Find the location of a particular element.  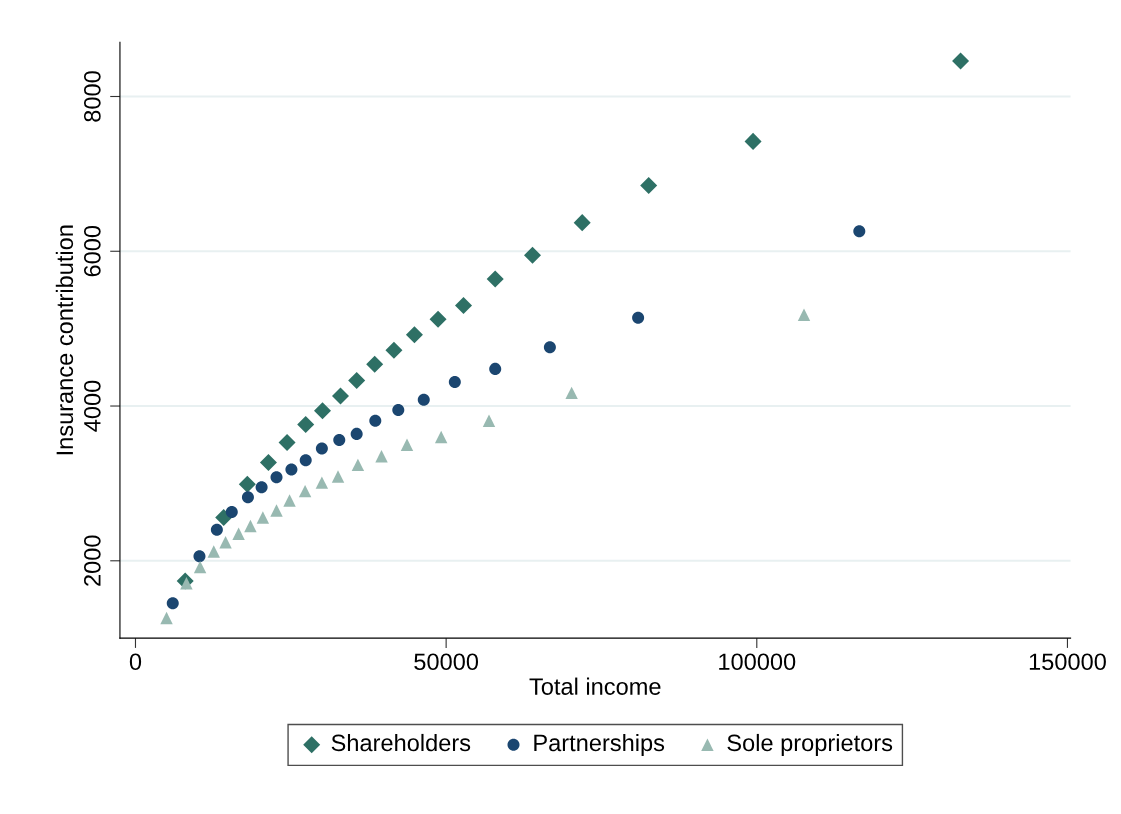

y-tick-label: 4000 is located at coordinates (92, 406).